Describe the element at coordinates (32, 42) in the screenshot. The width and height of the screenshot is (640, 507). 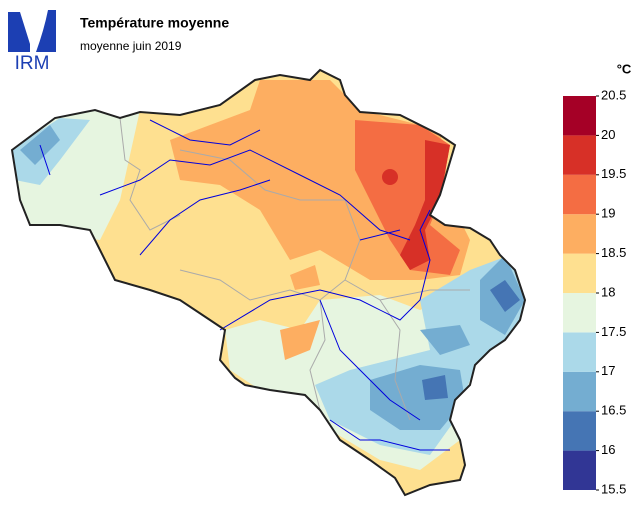
I see `logo: IRM` at that location.